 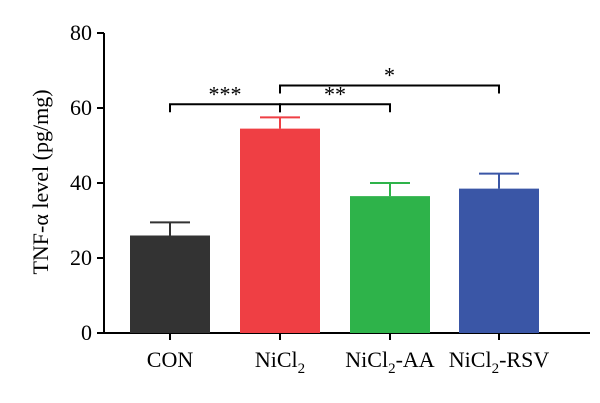 I want to click on y-tick-label: 20, so click(x=81, y=257).